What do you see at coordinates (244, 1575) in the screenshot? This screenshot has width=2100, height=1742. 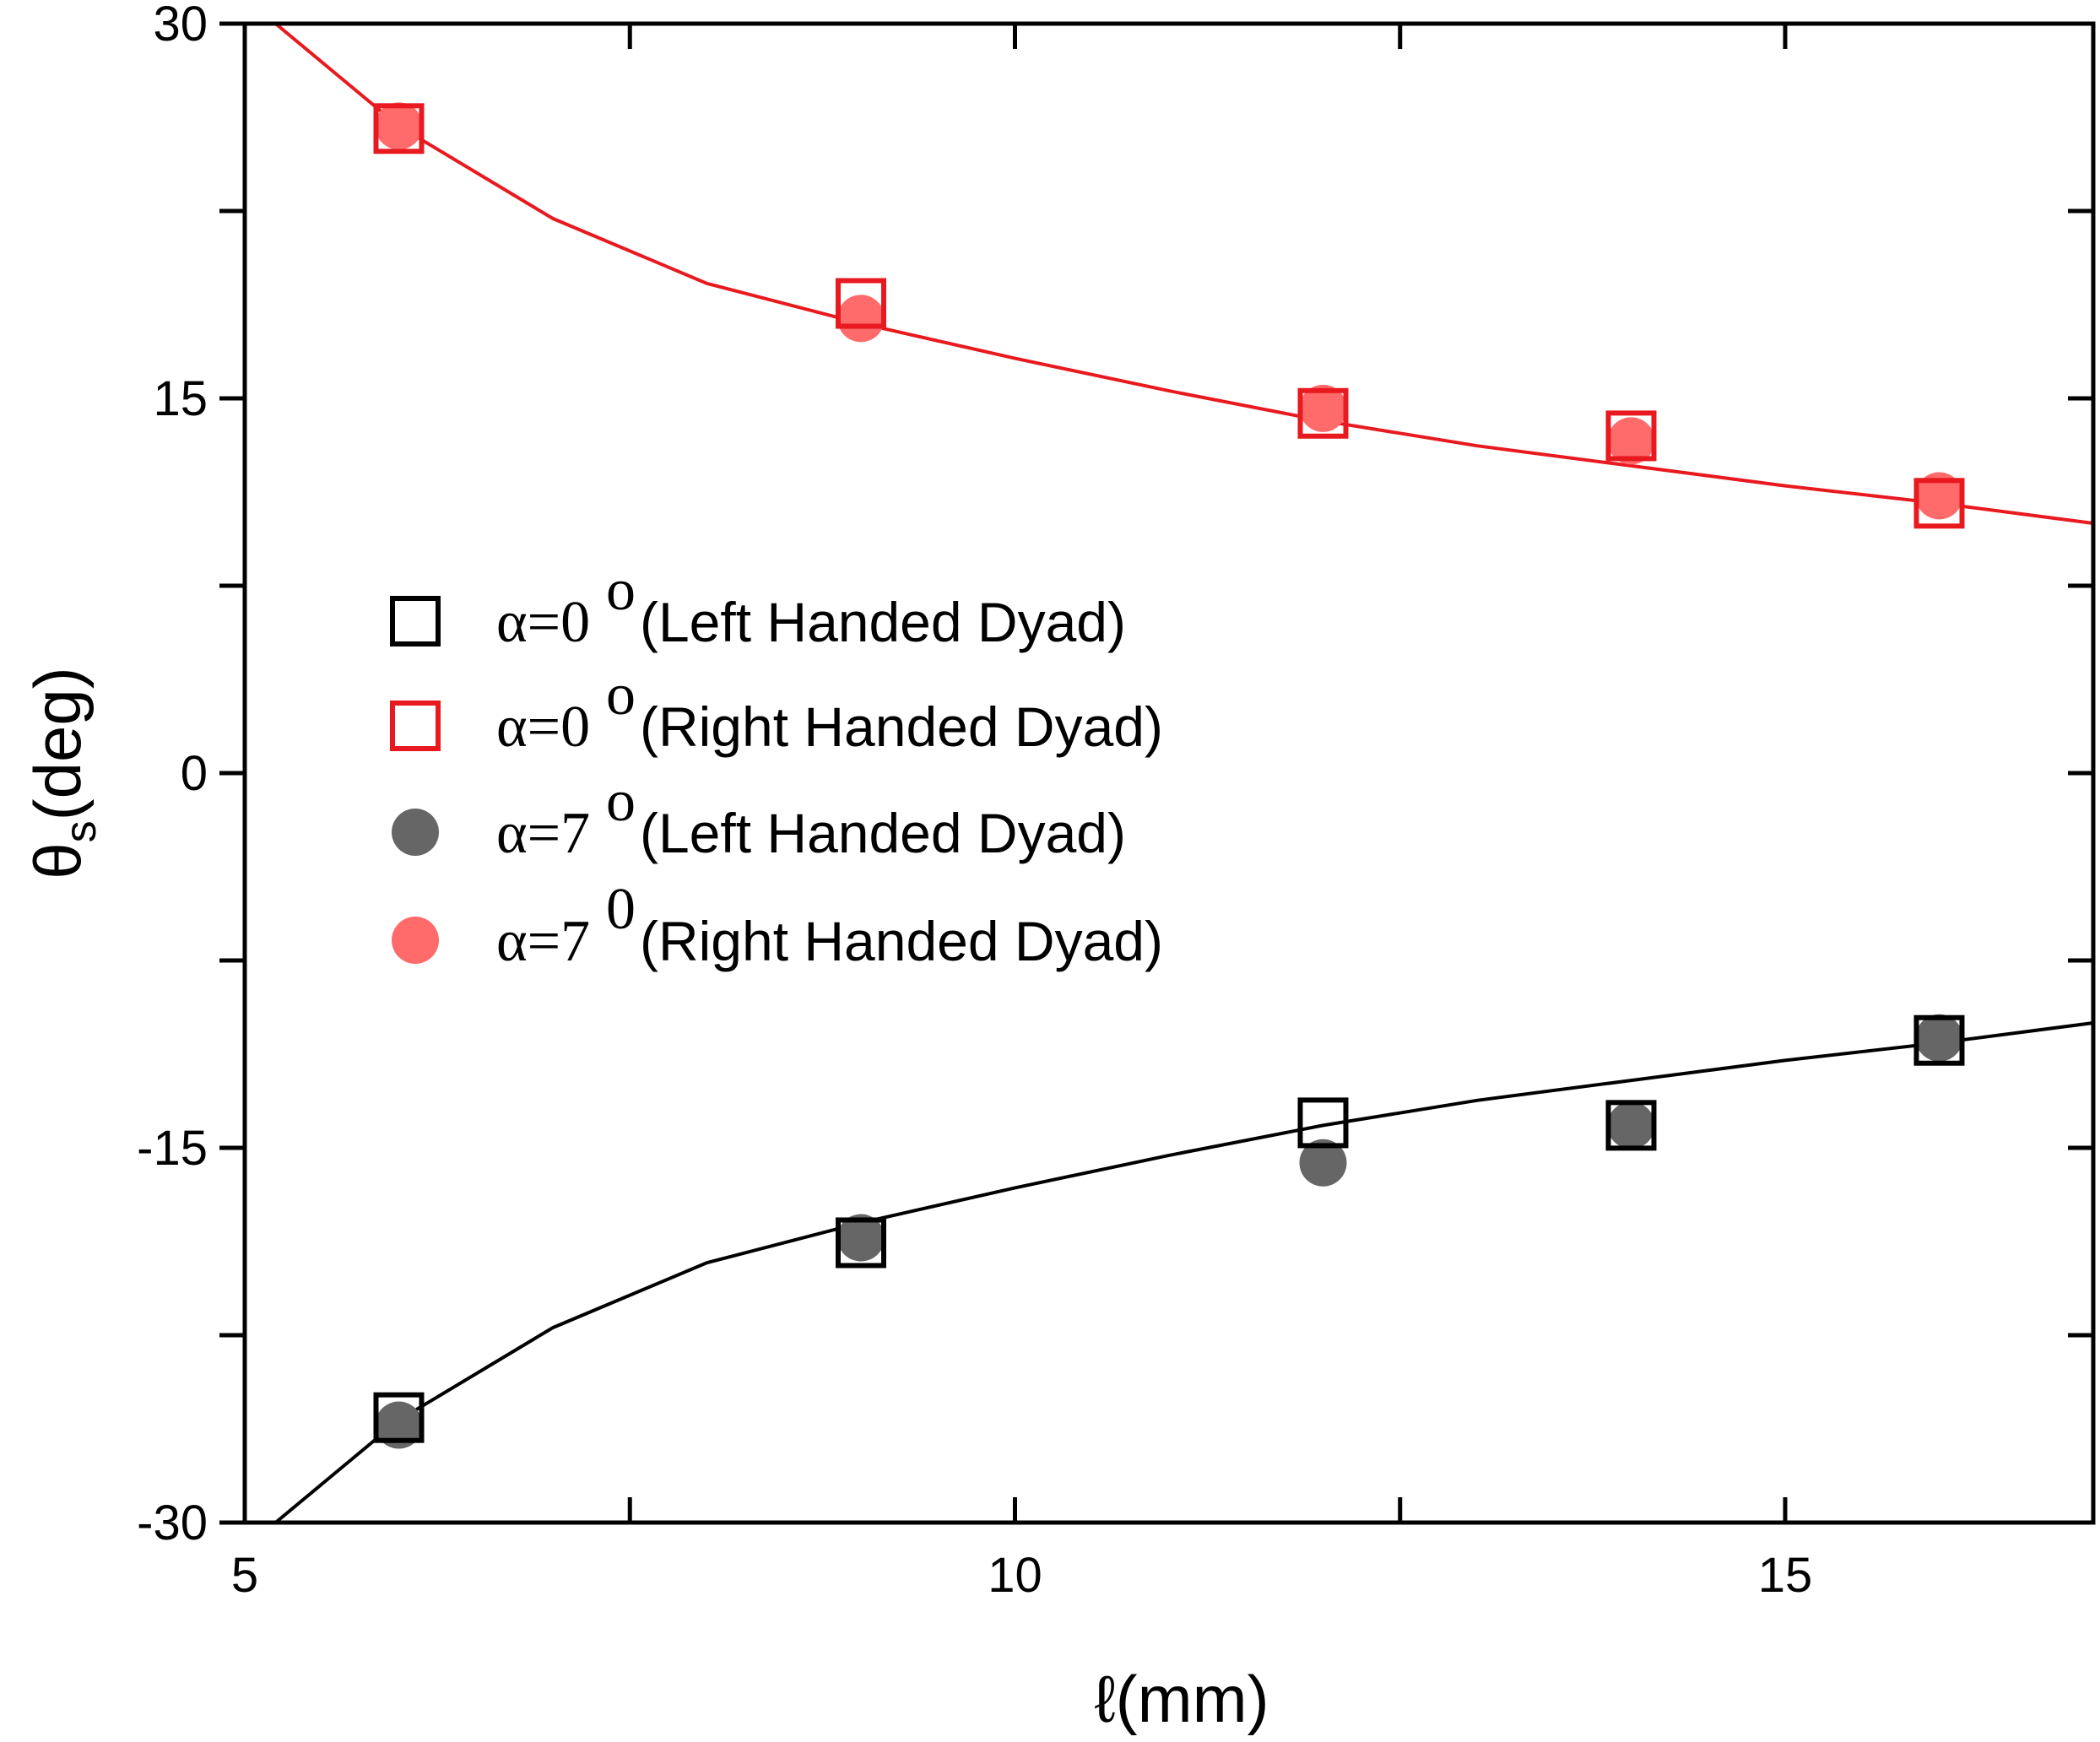 I see `x-tick-label: 5` at bounding box center [244, 1575].